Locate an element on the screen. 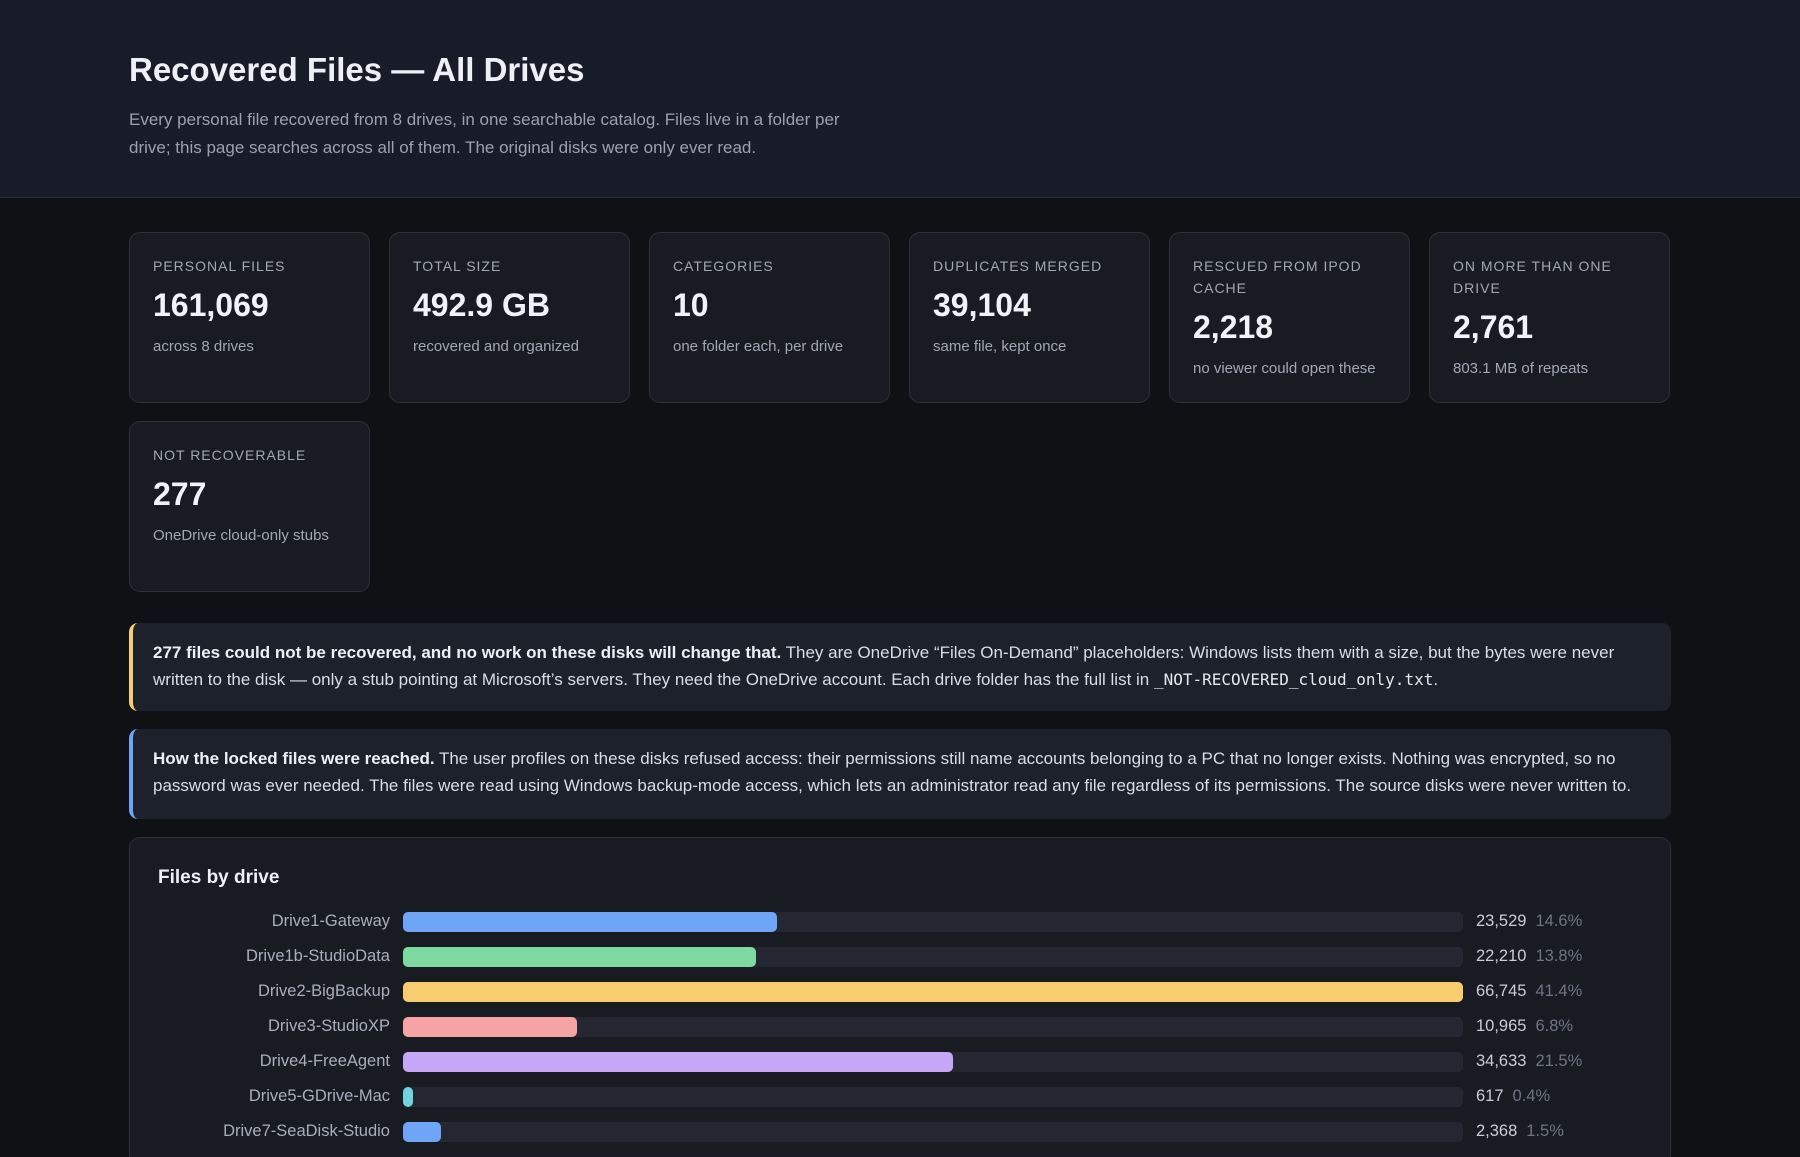 The height and width of the screenshot is (1157, 1800). category-label: Drive1-Gateway is located at coordinates (330, 921).